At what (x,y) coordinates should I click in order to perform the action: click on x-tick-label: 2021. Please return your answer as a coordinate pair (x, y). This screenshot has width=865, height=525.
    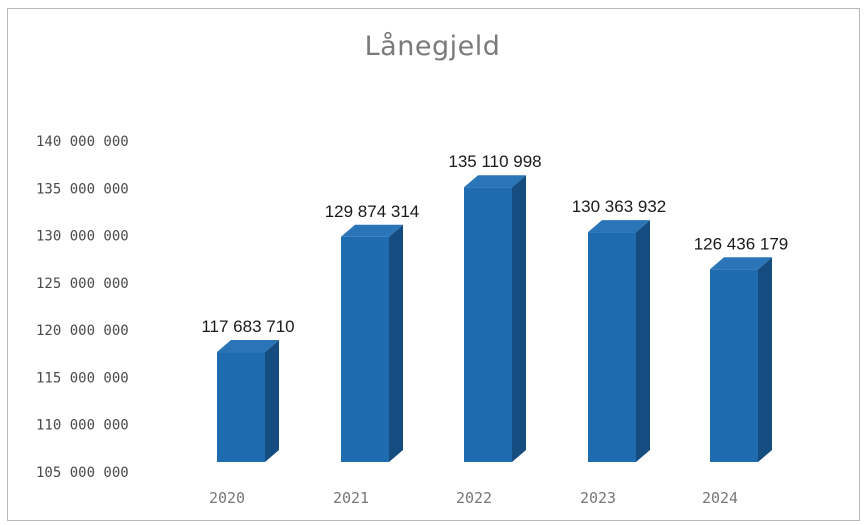
    Looking at the image, I should click on (351, 498).